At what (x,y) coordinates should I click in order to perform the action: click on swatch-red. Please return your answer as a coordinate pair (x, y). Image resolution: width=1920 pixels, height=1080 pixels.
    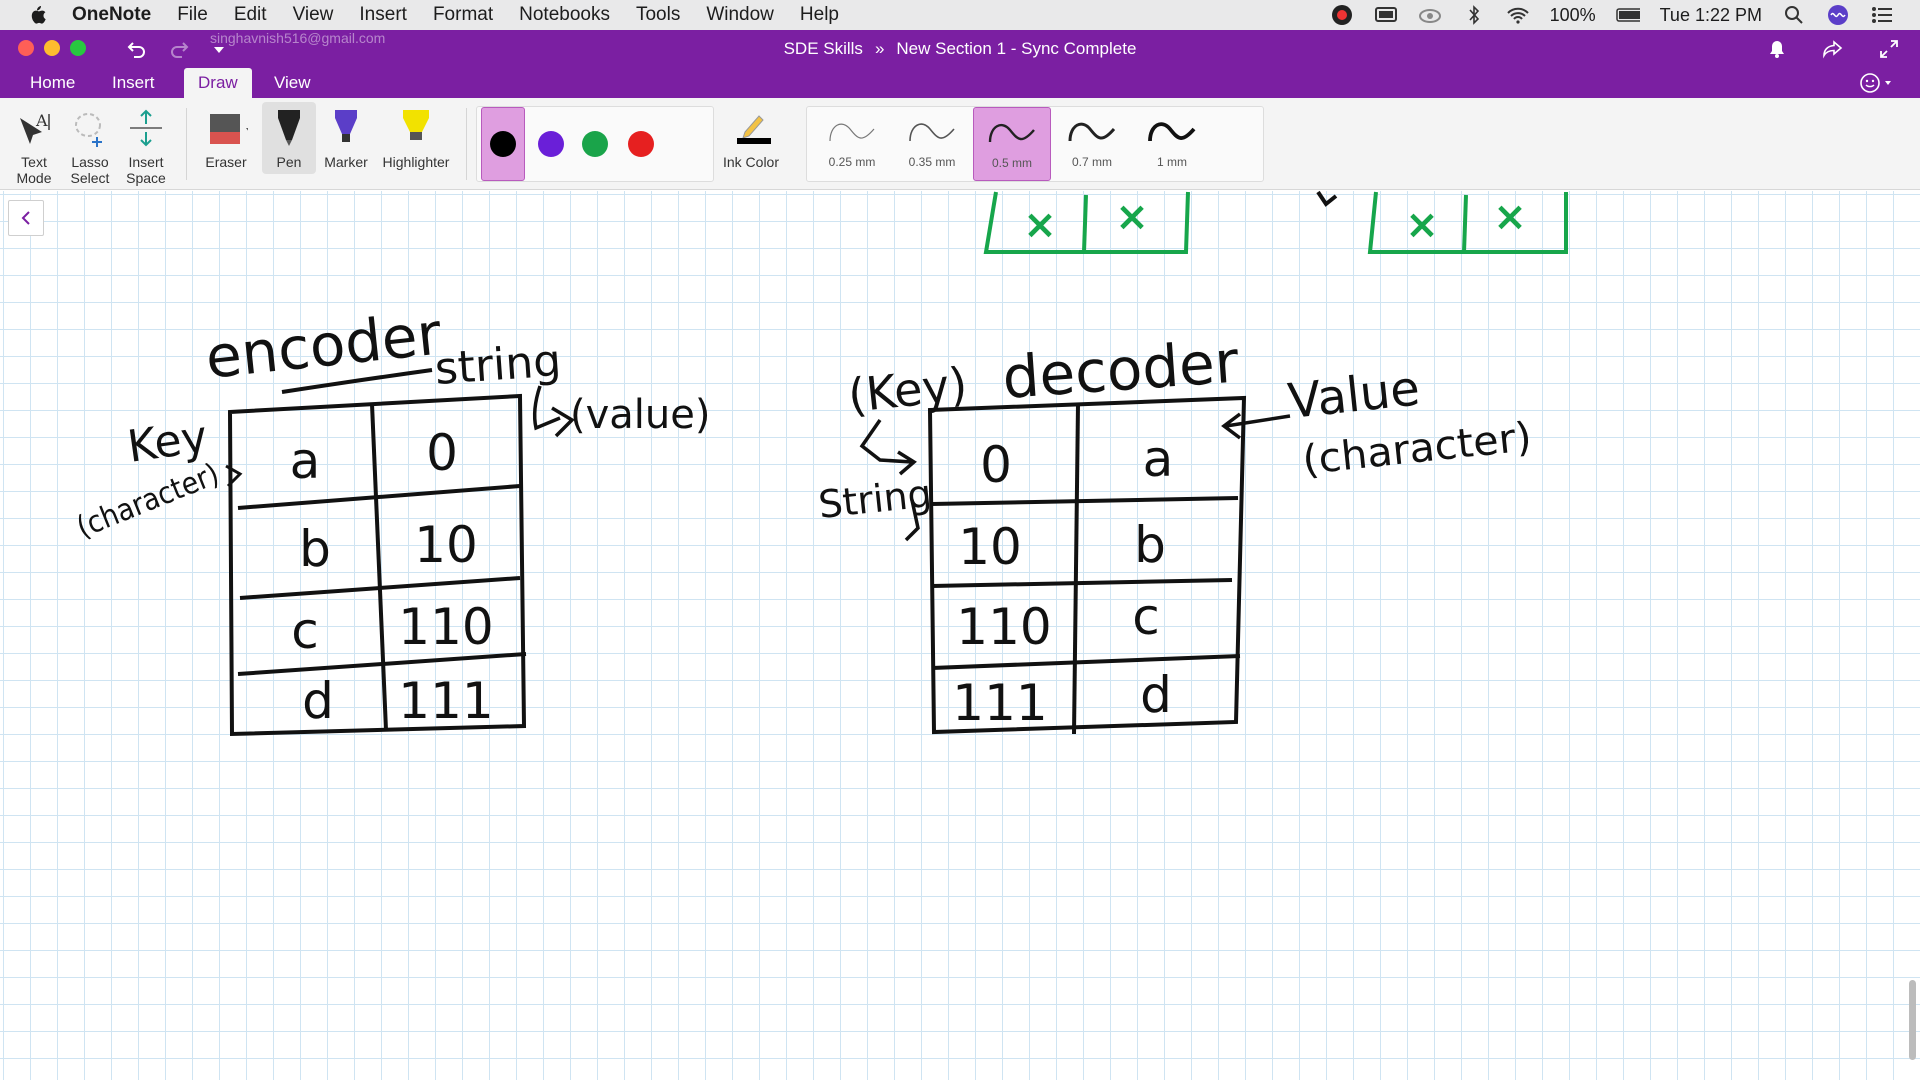
    Looking at the image, I should click on (641, 144).